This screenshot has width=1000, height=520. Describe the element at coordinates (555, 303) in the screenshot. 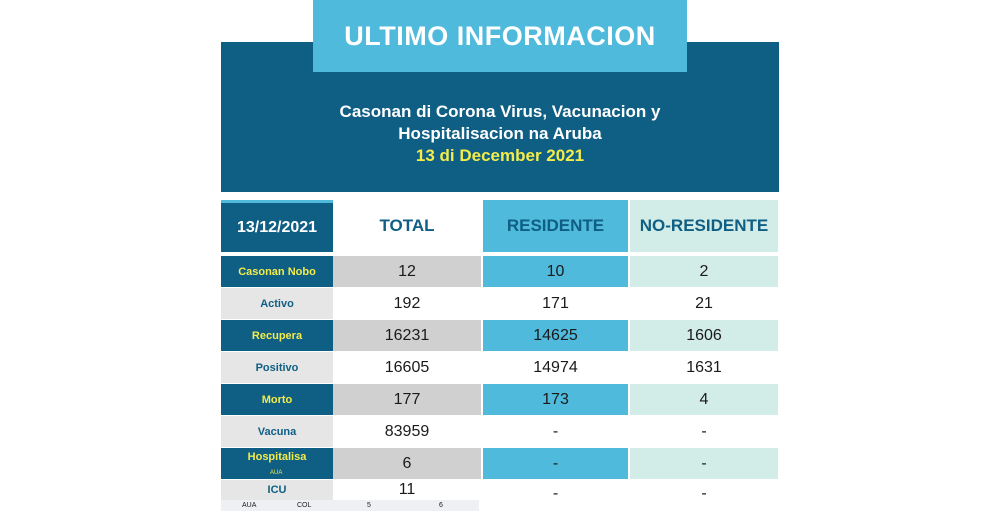

I see `cell-residente: 171` at that location.